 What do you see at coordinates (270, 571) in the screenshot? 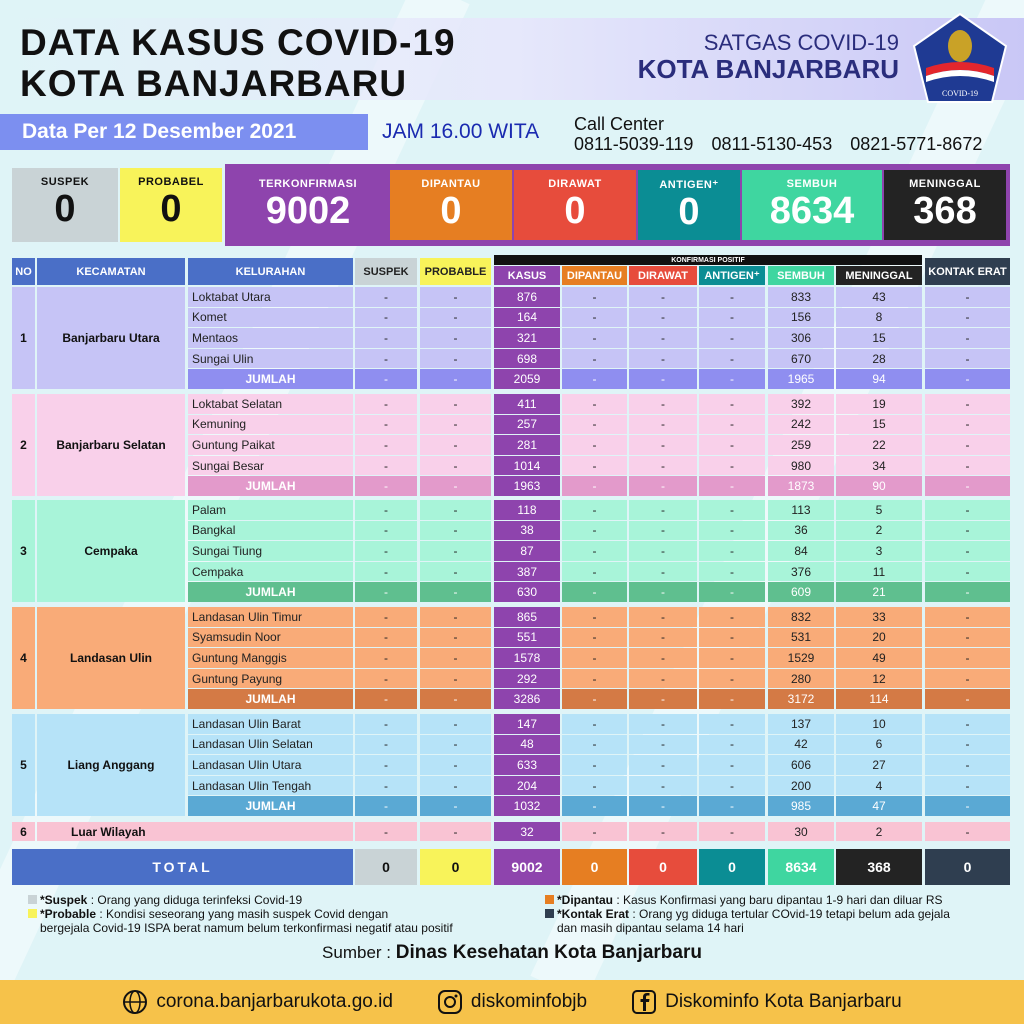
I see `kelurahan-name: Cempaka` at bounding box center [270, 571].